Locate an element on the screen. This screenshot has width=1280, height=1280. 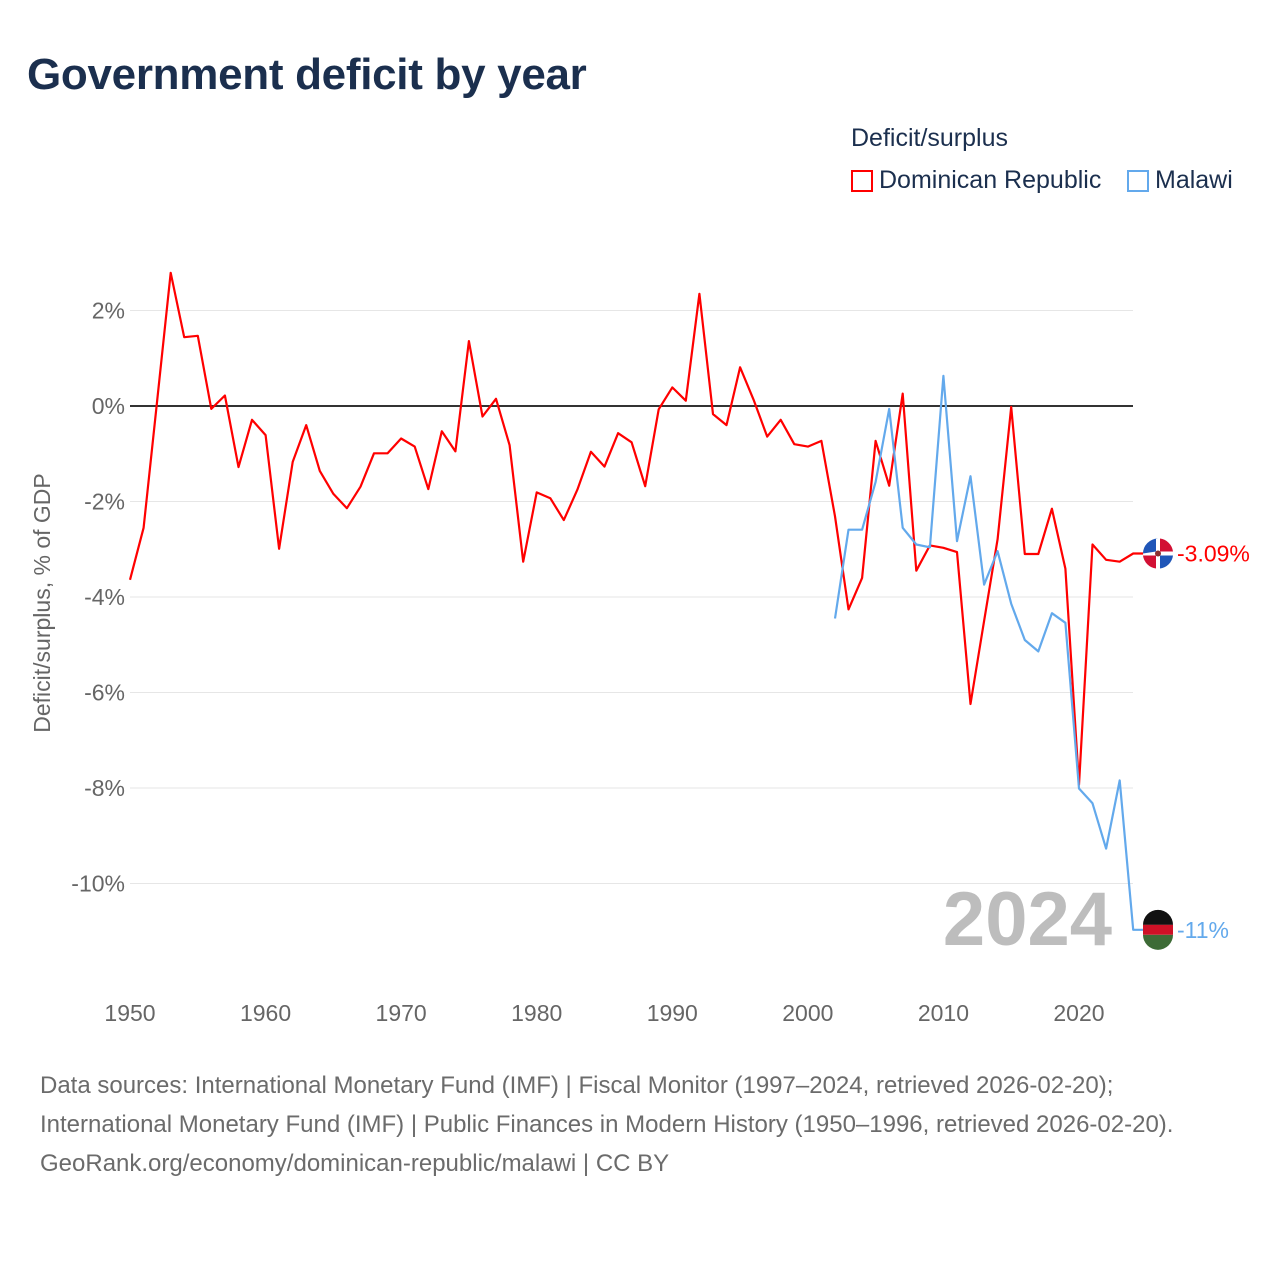
x-tick-label: 2020 is located at coordinates (1078, 1013).